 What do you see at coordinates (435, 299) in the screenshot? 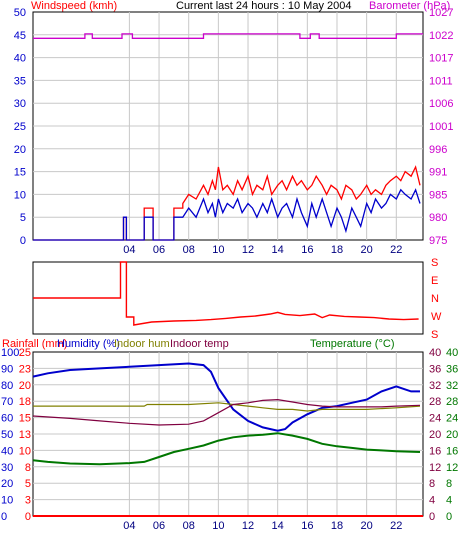
I see `compass-label: N` at bounding box center [435, 299].